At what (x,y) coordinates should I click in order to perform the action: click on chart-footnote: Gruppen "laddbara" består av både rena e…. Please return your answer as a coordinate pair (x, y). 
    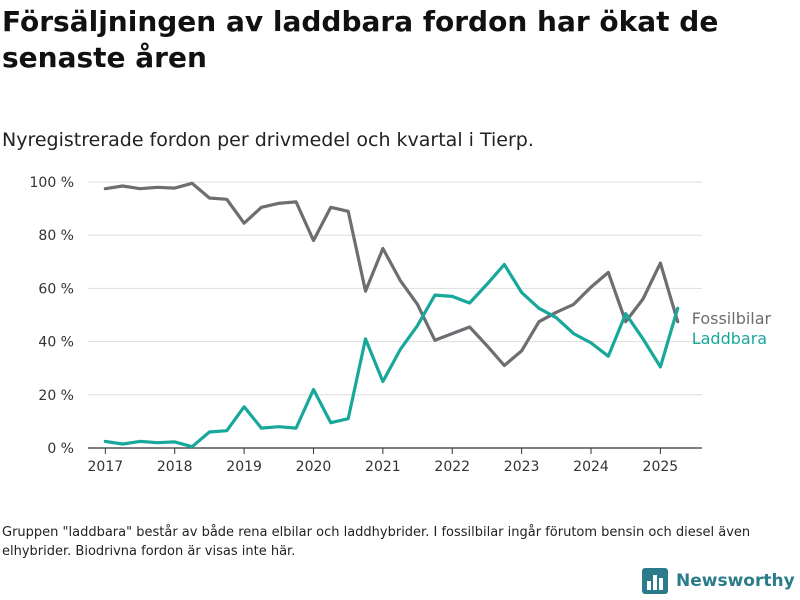
    Looking at the image, I should click on (376, 542).